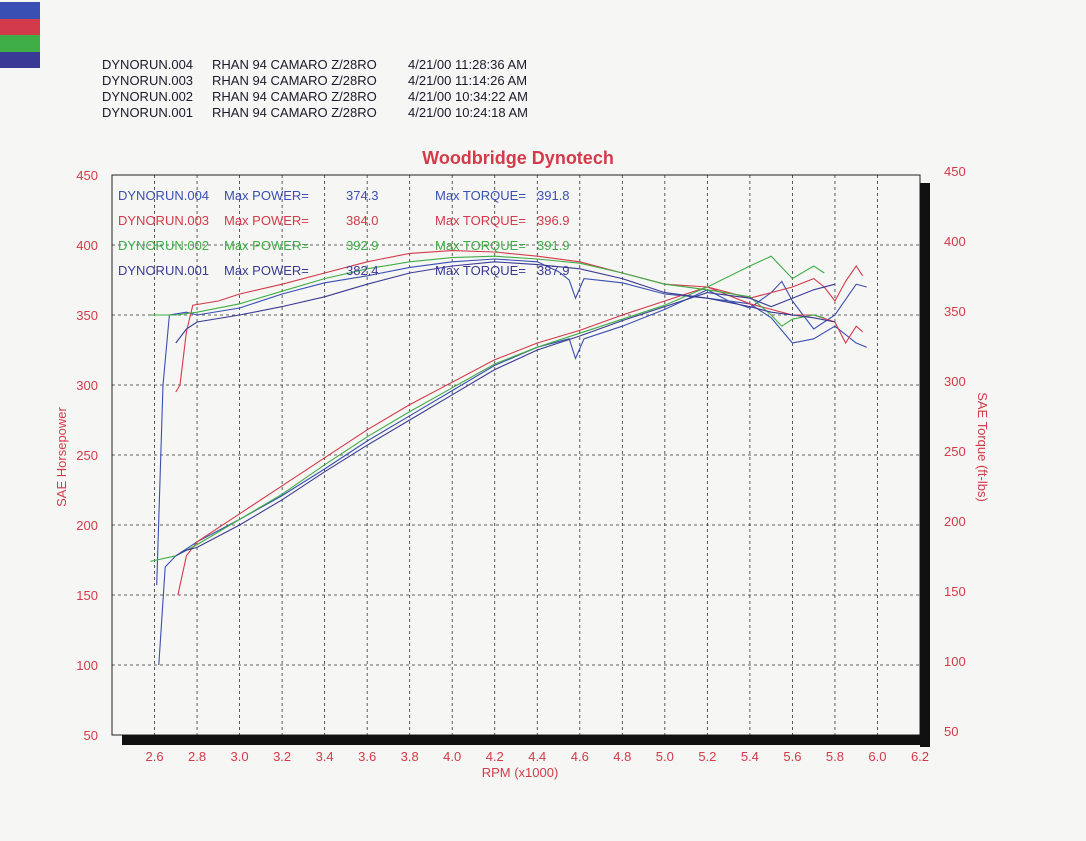 The height and width of the screenshot is (841, 1086). Describe the element at coordinates (877, 756) in the screenshot. I see `x-tick-label: 6.0` at that location.